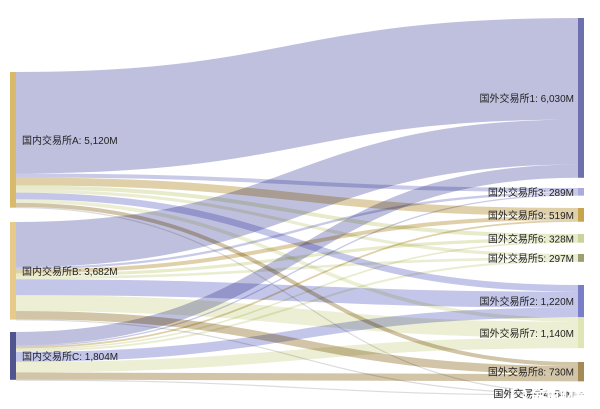 Image resolution: width=600 pixels, height=409 pixels. Describe the element at coordinates (581, 98) in the screenshot. I see `target-node-t1` at that location.